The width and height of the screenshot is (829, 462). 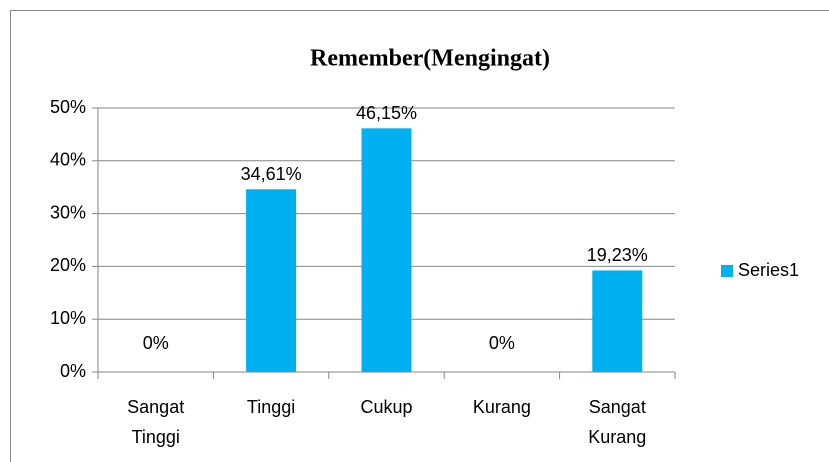 I want to click on x-tick-label: Kurang, so click(x=502, y=407).